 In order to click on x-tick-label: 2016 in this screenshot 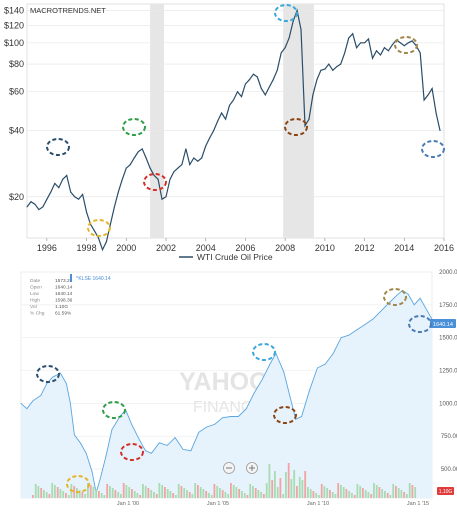, I will do `click(444, 248)`.